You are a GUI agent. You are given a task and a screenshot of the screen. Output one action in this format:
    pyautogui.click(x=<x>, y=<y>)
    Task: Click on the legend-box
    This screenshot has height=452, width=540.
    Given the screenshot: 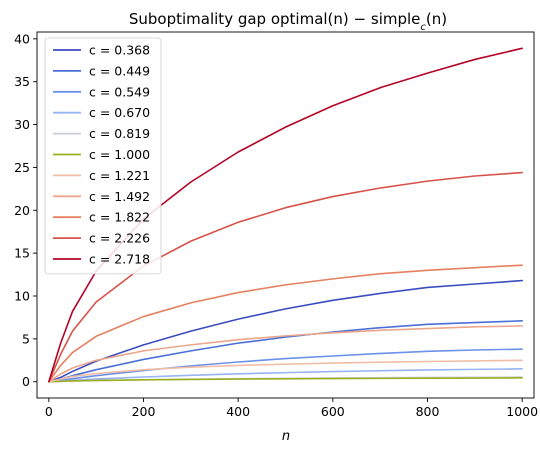 What is the action you would take?
    pyautogui.click(x=103, y=156)
    